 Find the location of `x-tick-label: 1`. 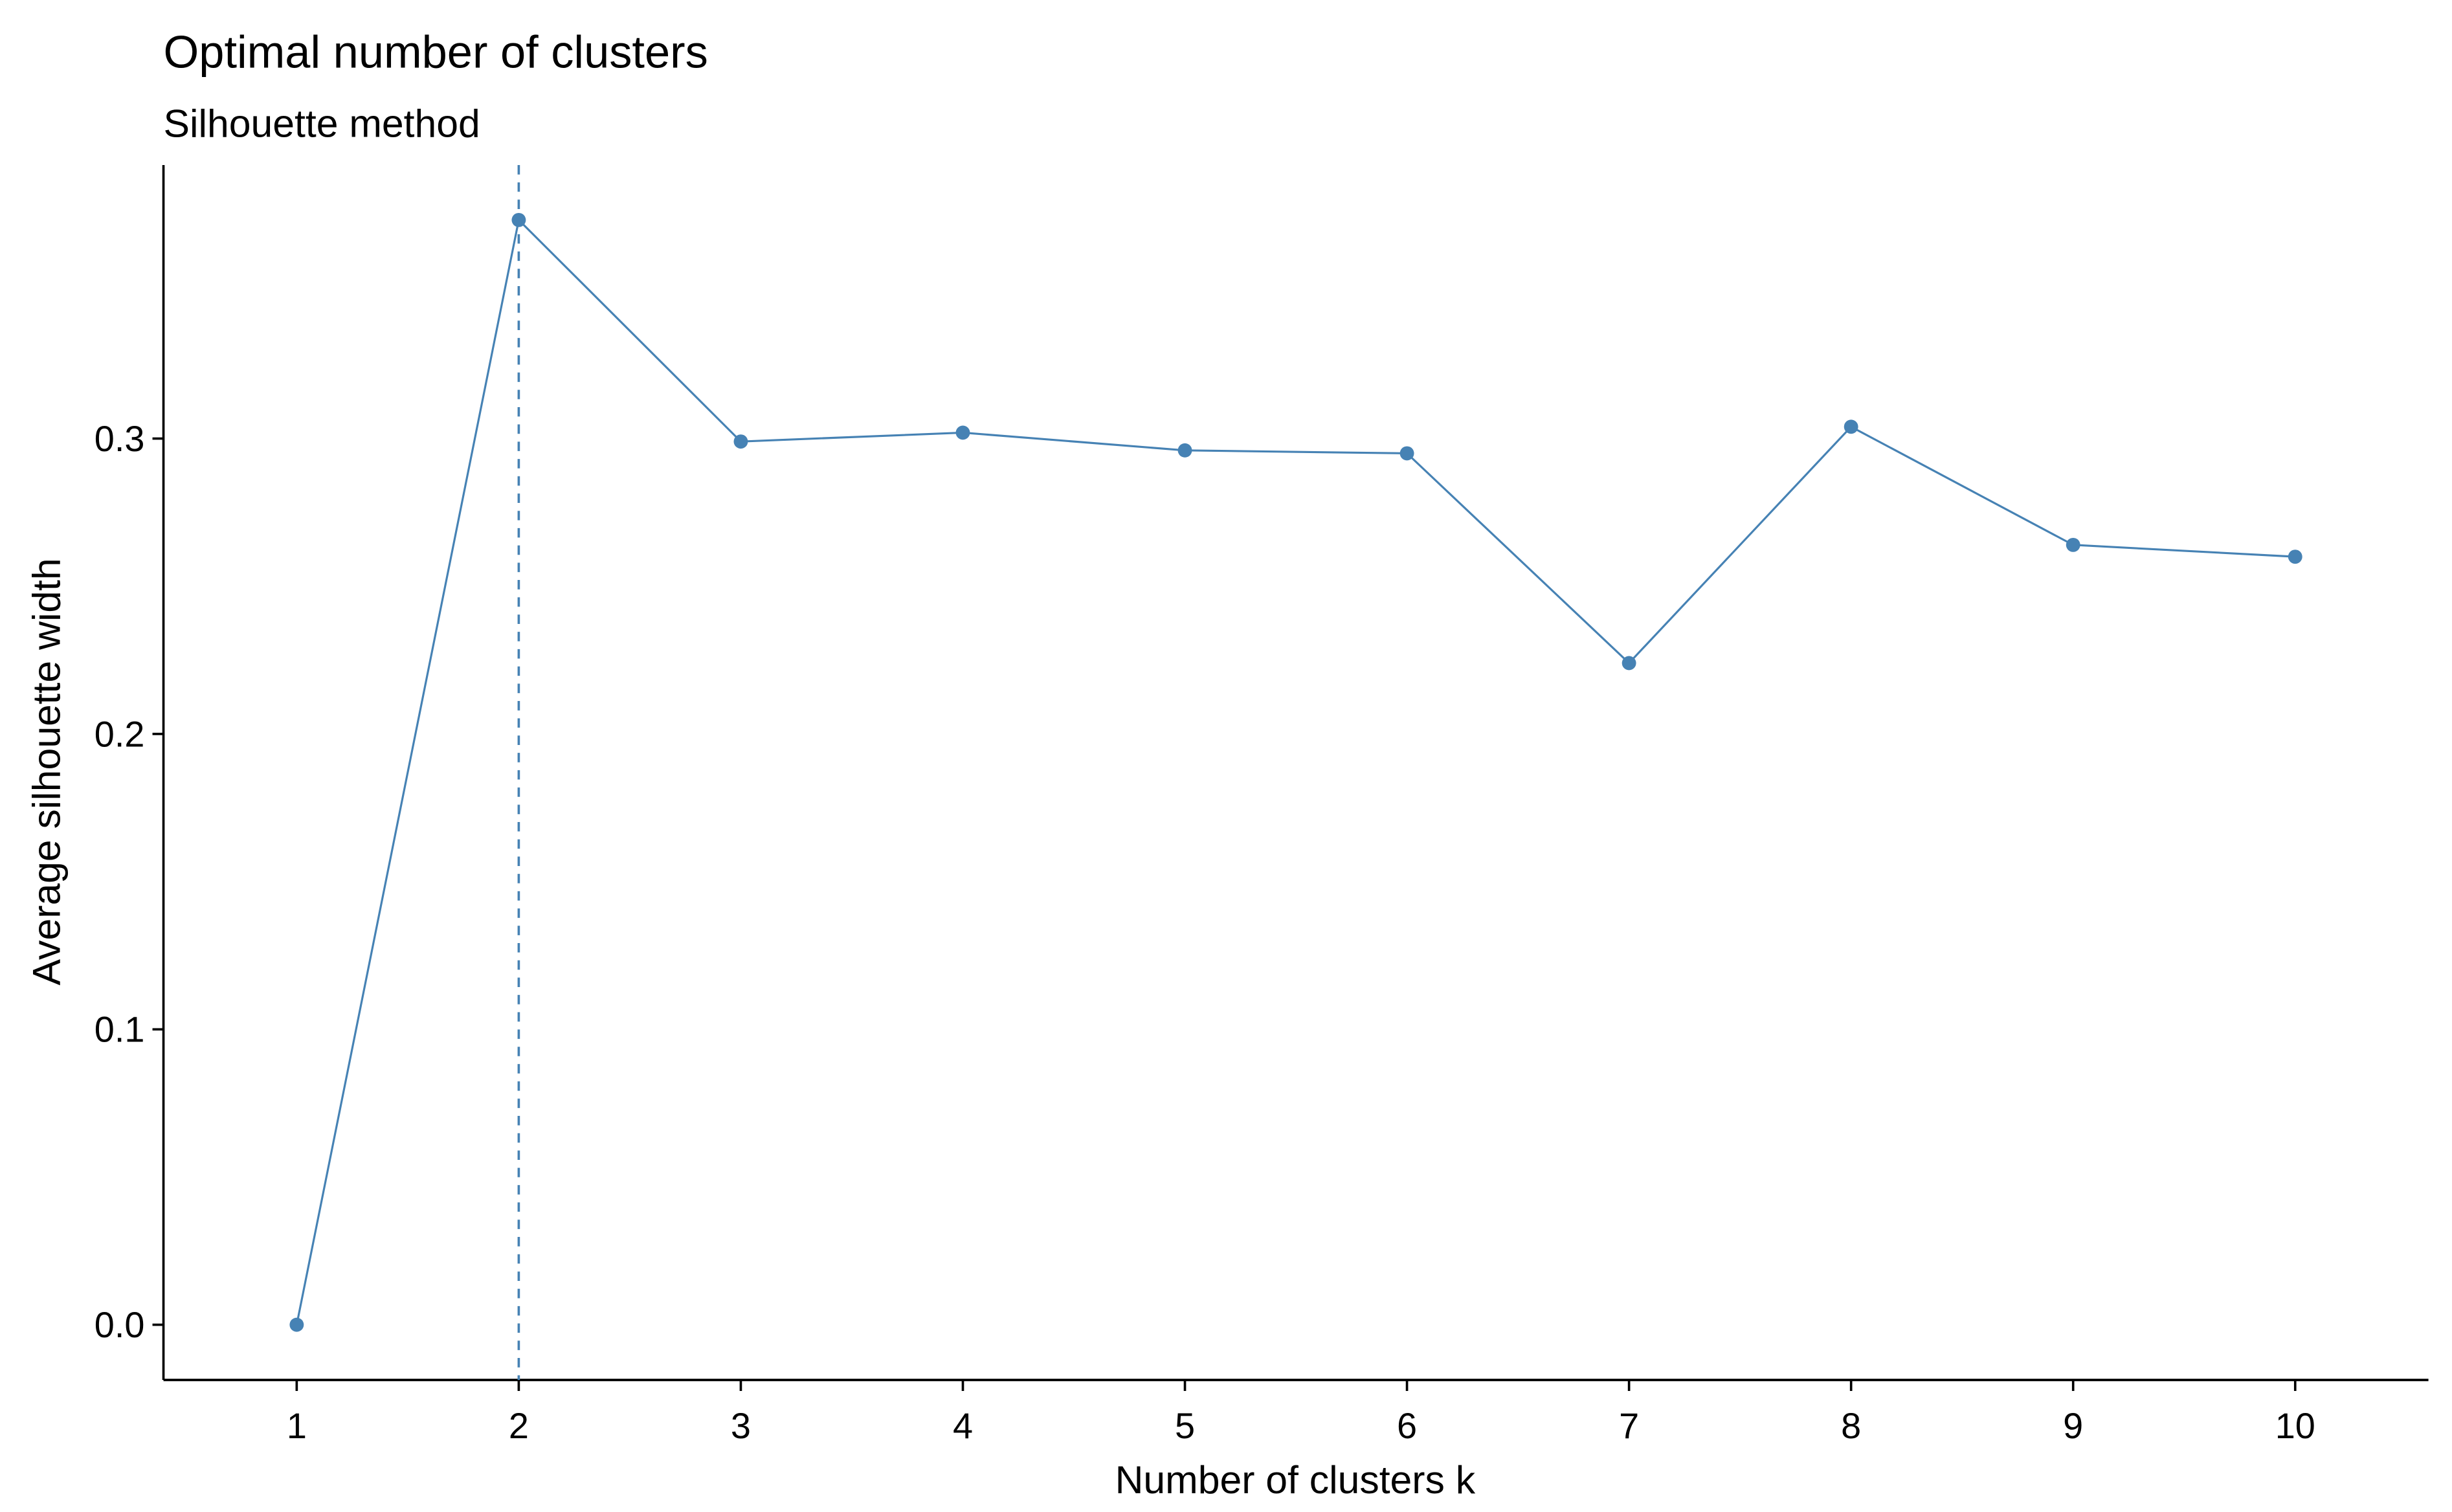

x-tick-label: 1 is located at coordinates (297, 1425).